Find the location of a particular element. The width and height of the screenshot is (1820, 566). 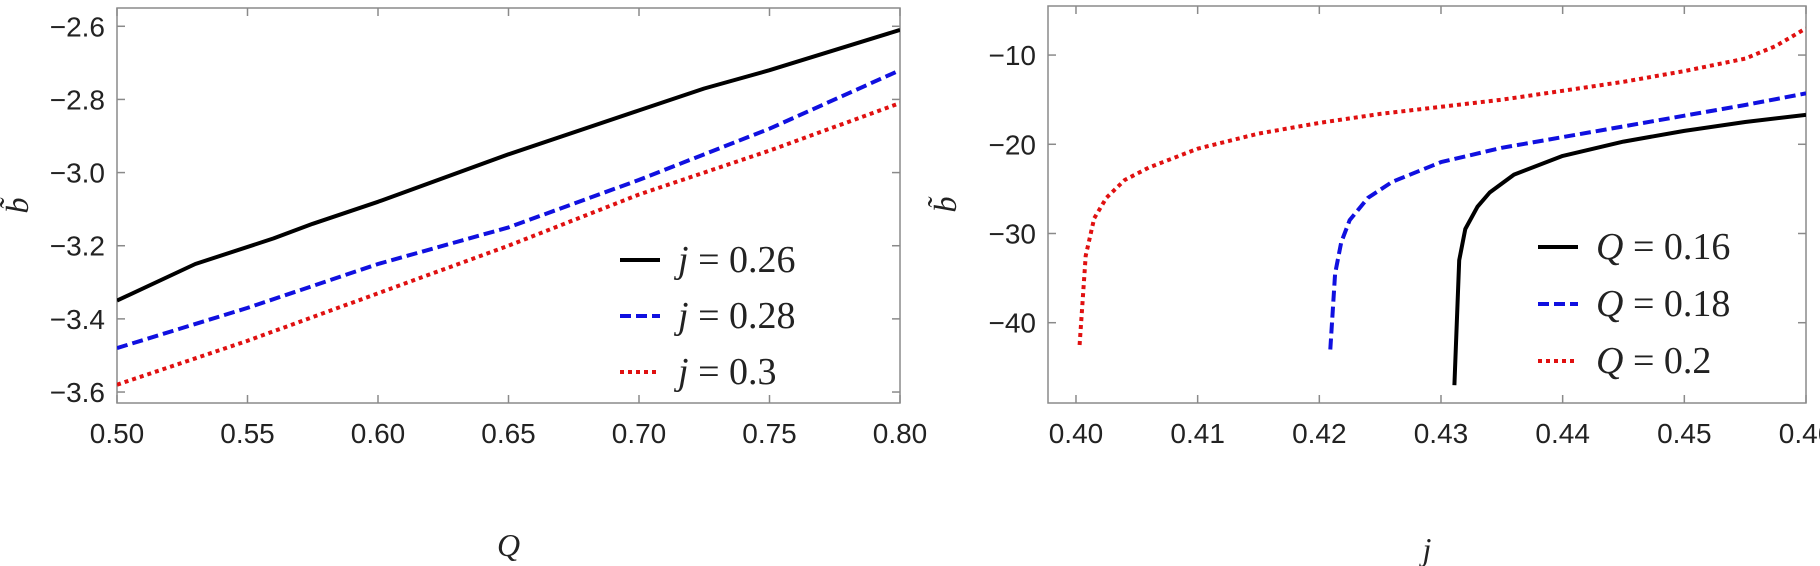

y-tick-label: −3.4 is located at coordinates (77, 319).